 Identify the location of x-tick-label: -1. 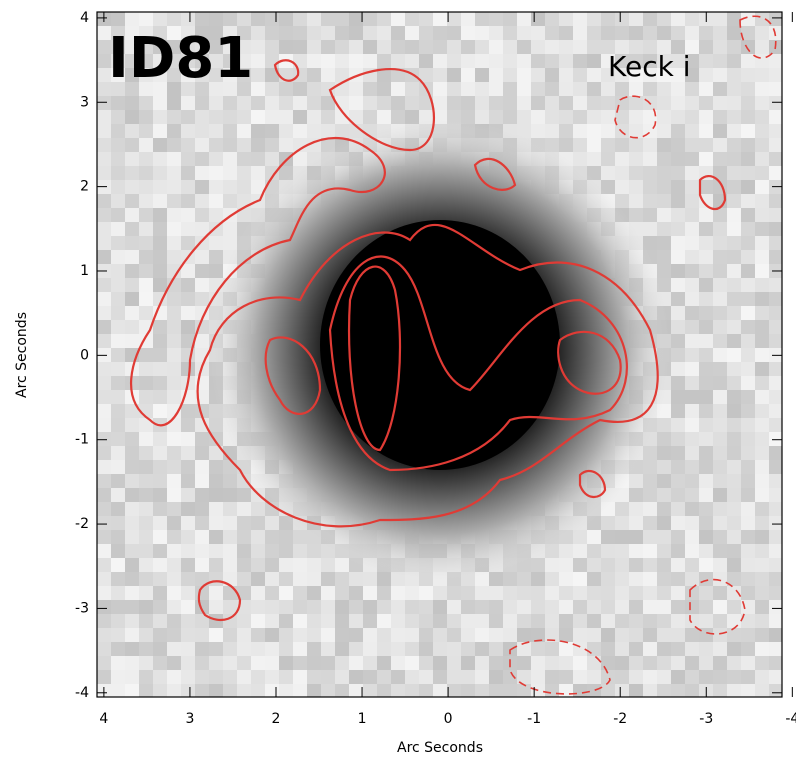
(534, 719).